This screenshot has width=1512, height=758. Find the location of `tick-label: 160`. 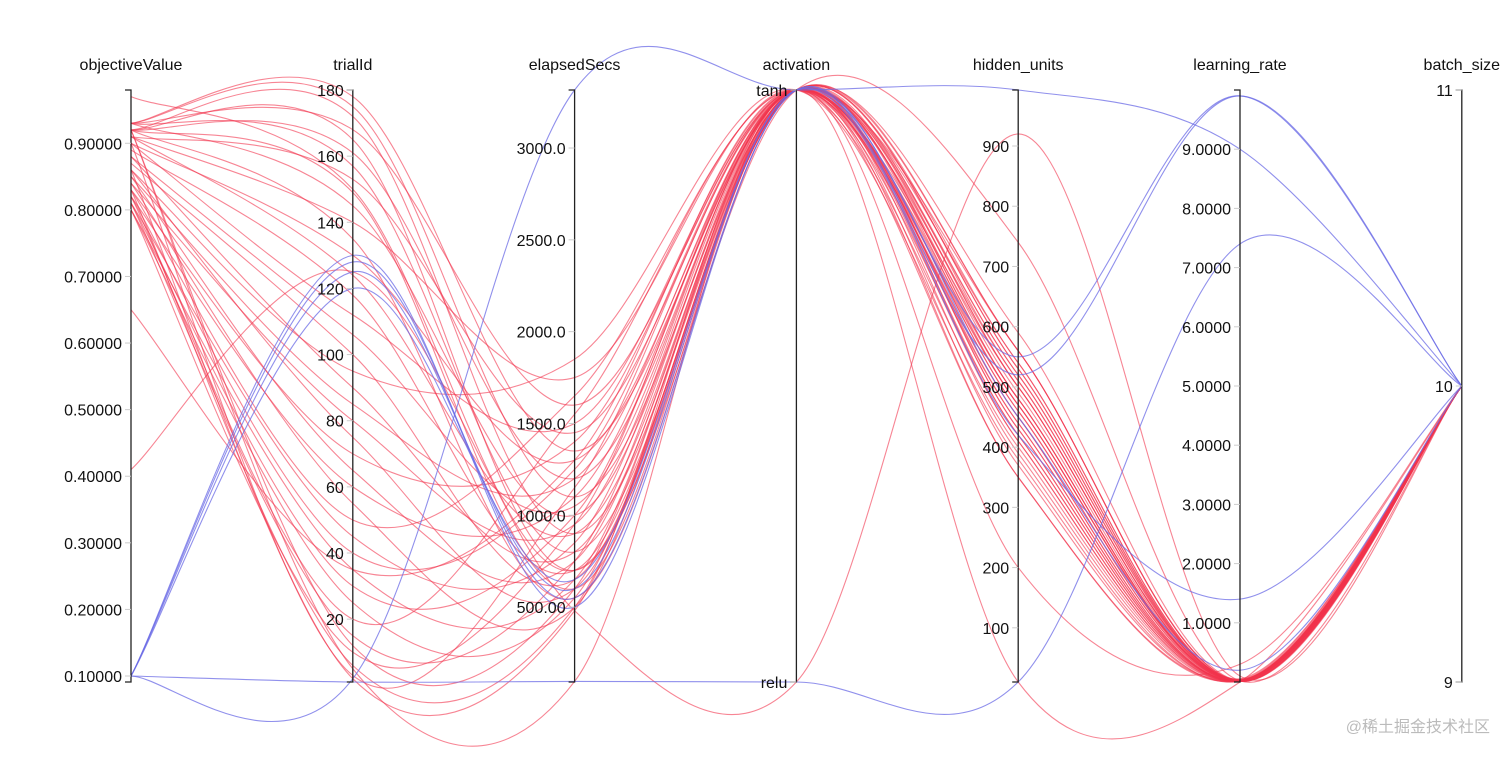

tick-label: 160 is located at coordinates (330, 157).